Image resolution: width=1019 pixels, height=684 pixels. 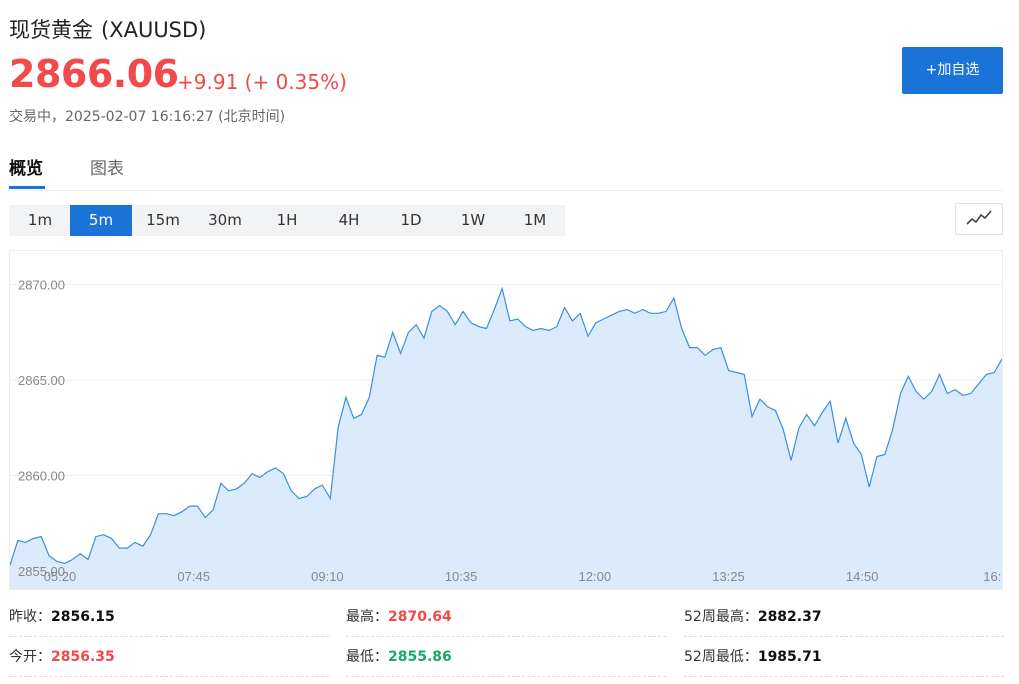 I want to click on x-tick-label: 16:1, so click(x=992, y=576).